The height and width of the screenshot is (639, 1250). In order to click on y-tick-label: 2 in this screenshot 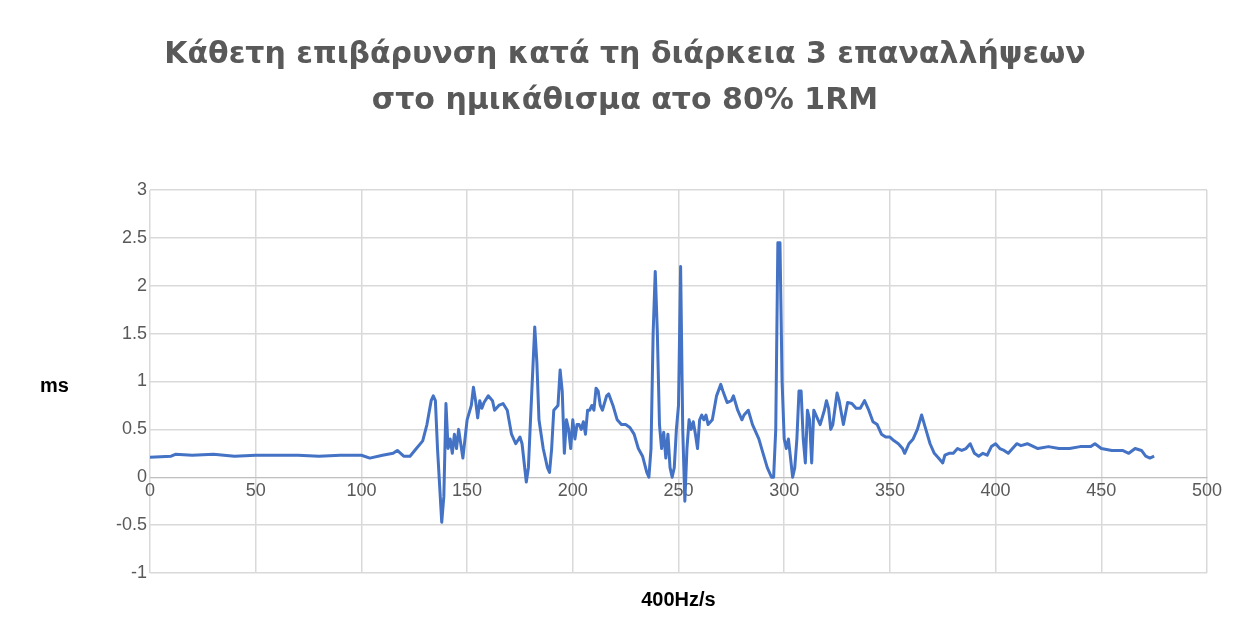, I will do `click(141, 284)`.